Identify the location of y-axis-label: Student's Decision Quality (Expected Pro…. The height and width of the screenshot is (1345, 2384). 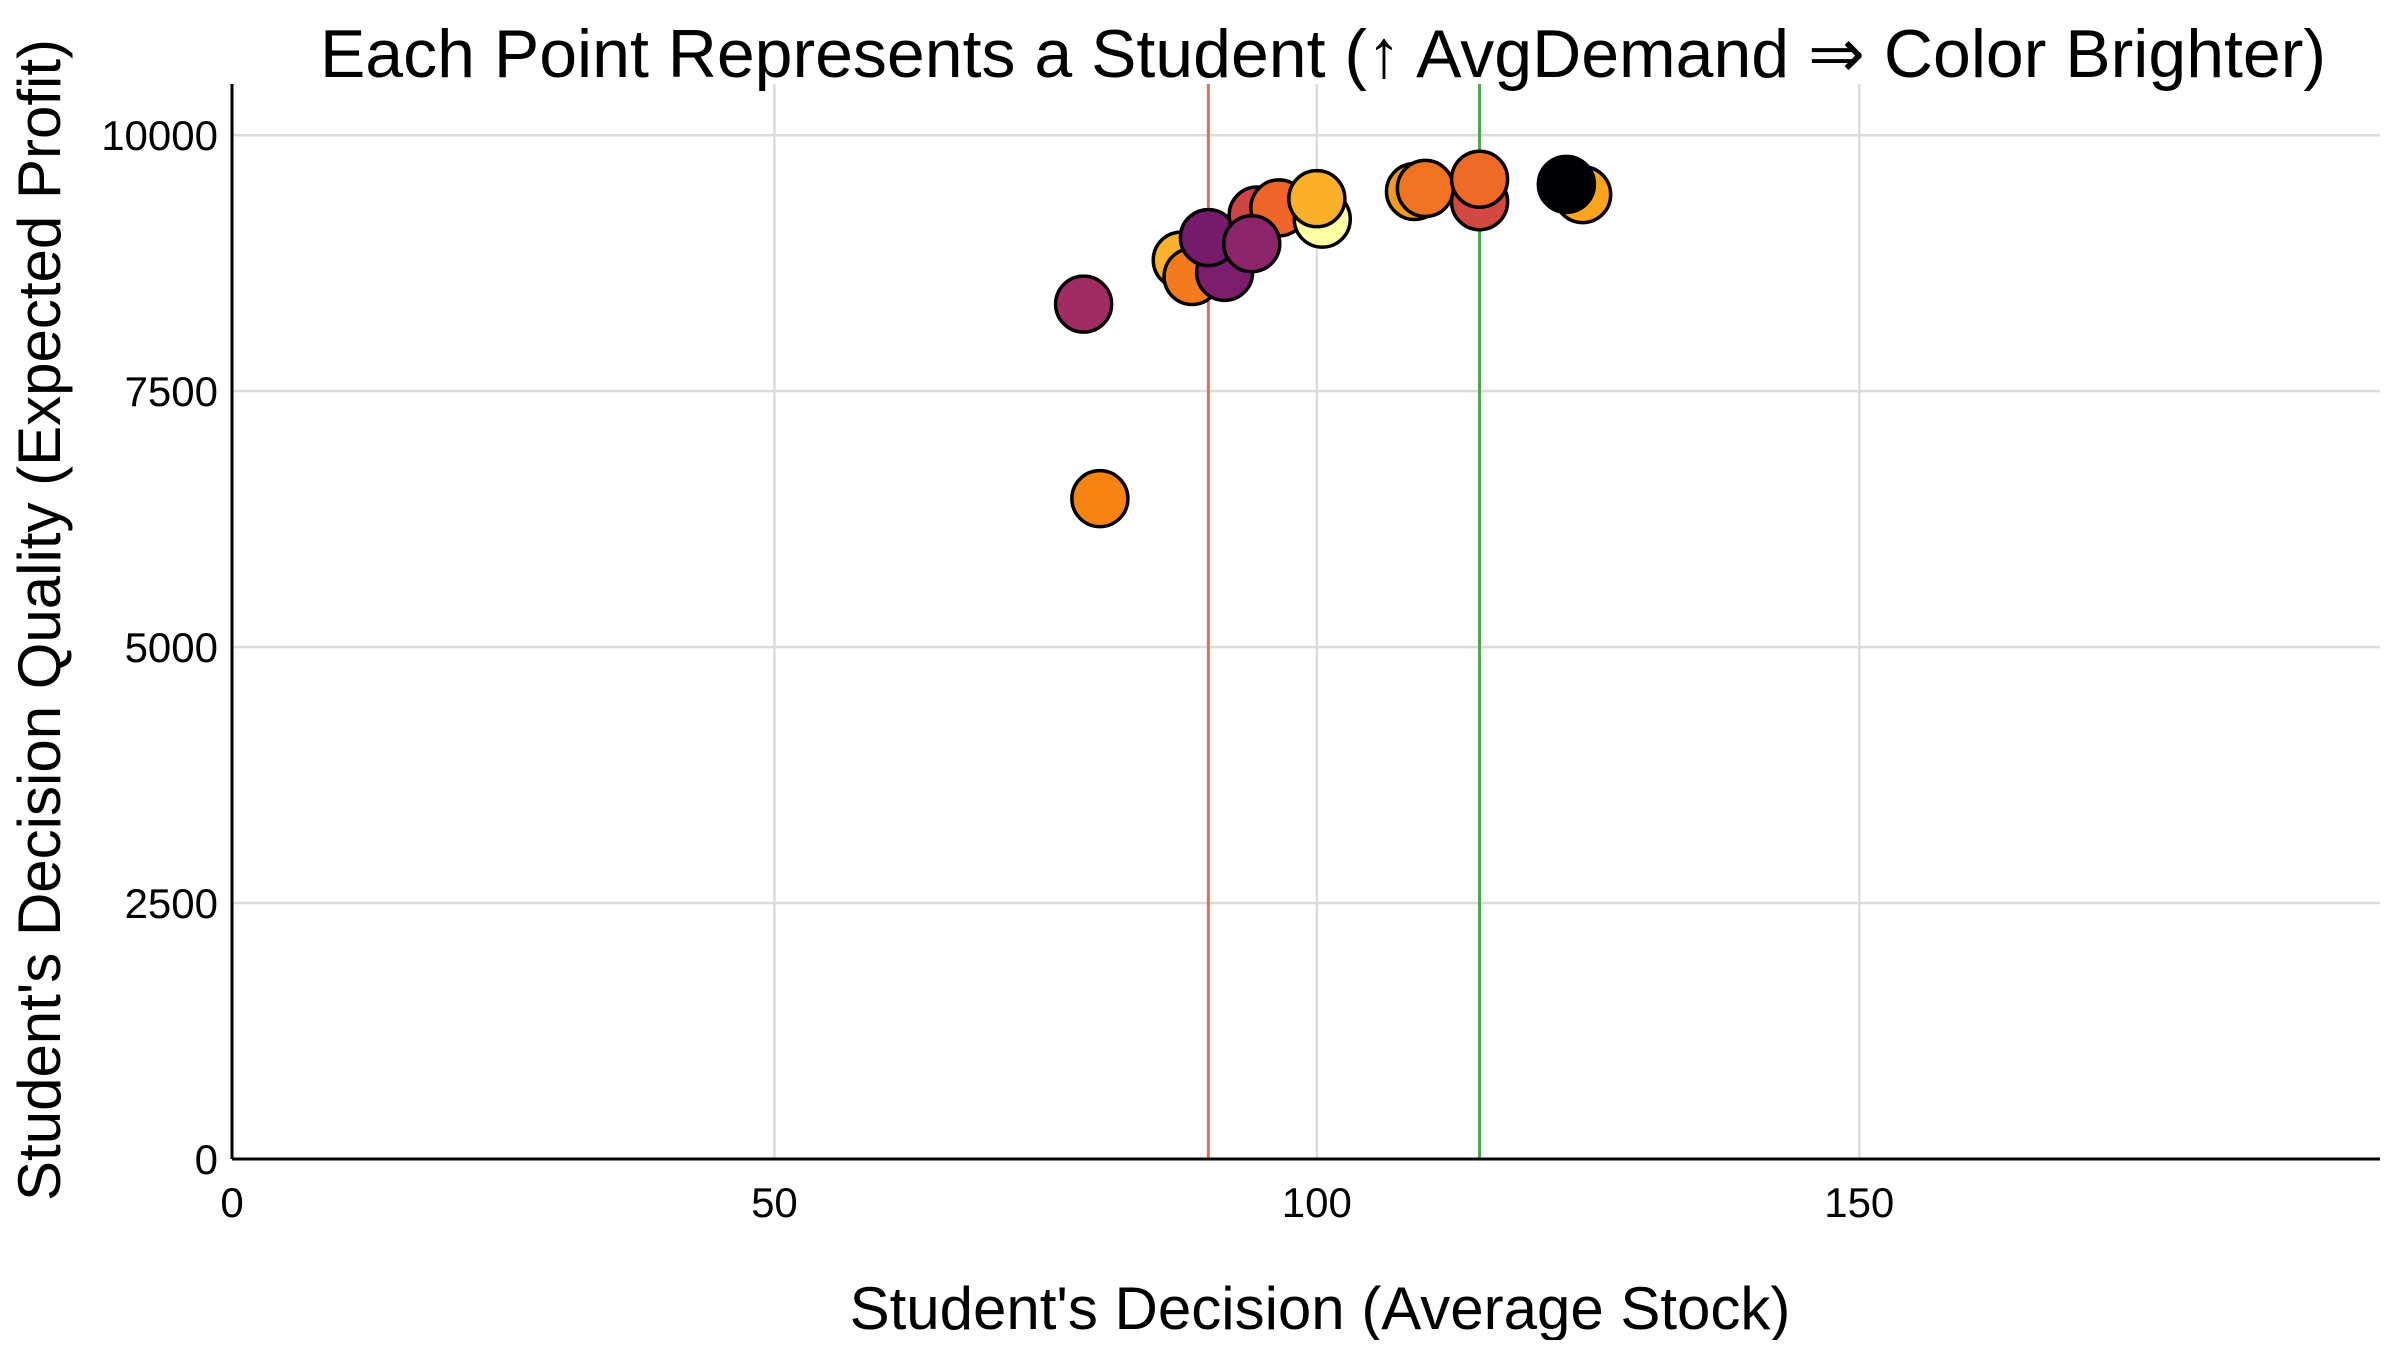
(39, 620).